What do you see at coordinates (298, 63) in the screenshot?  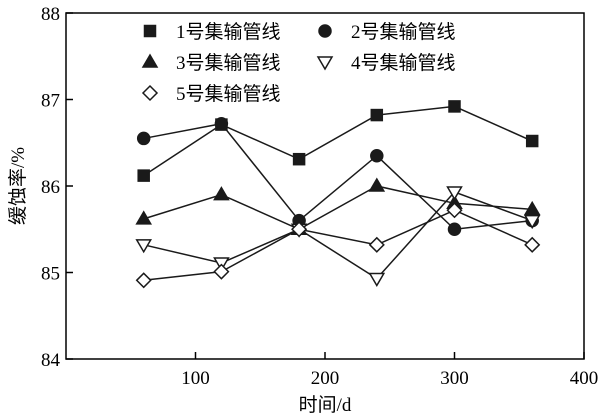 I see `legend: 1号集输管线 2号集输管线 3号集输管线 4号集输管线 5号集输管线` at bounding box center [298, 63].